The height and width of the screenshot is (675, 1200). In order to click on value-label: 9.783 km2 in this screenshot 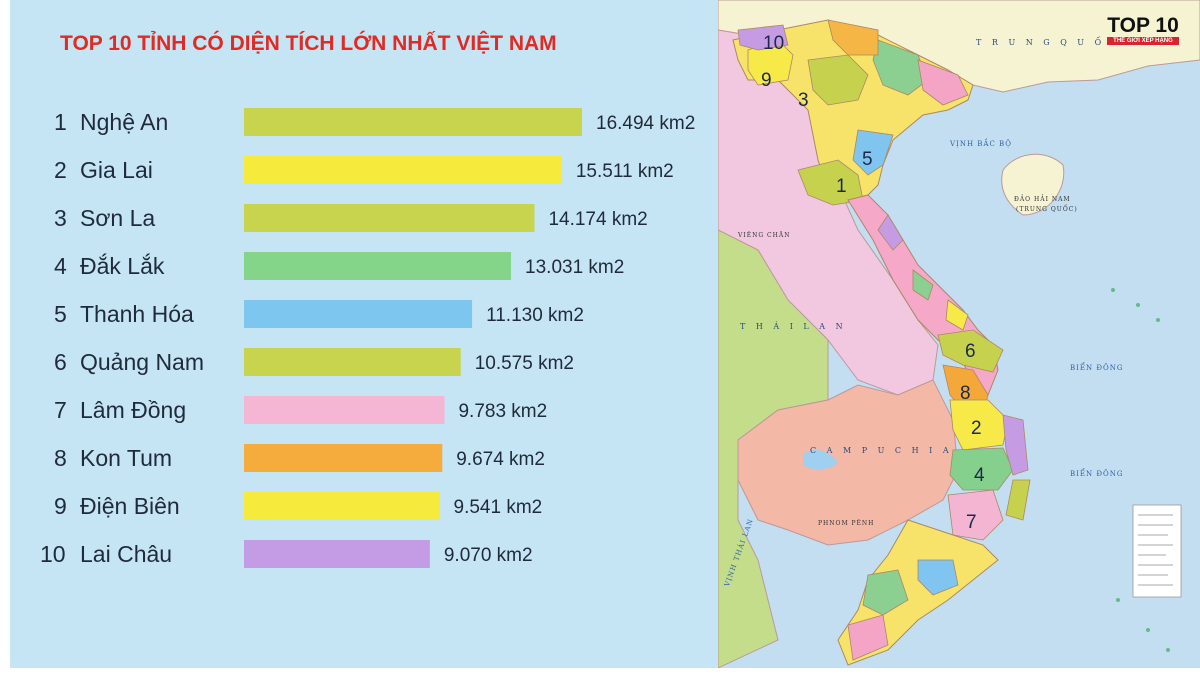, I will do `click(502, 411)`.